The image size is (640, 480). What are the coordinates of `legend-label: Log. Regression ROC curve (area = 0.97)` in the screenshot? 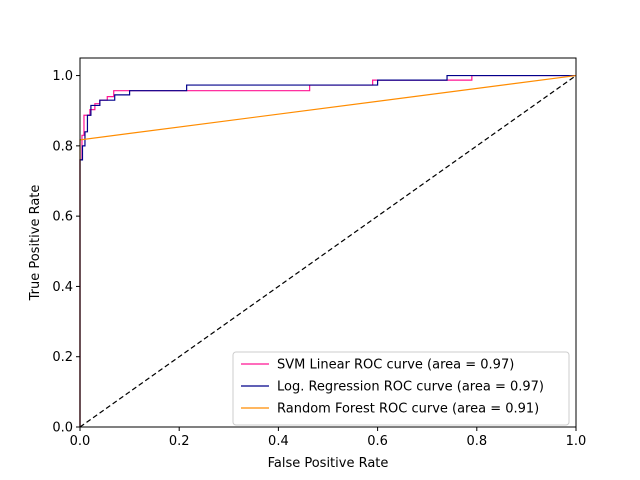 It's located at (410, 387).